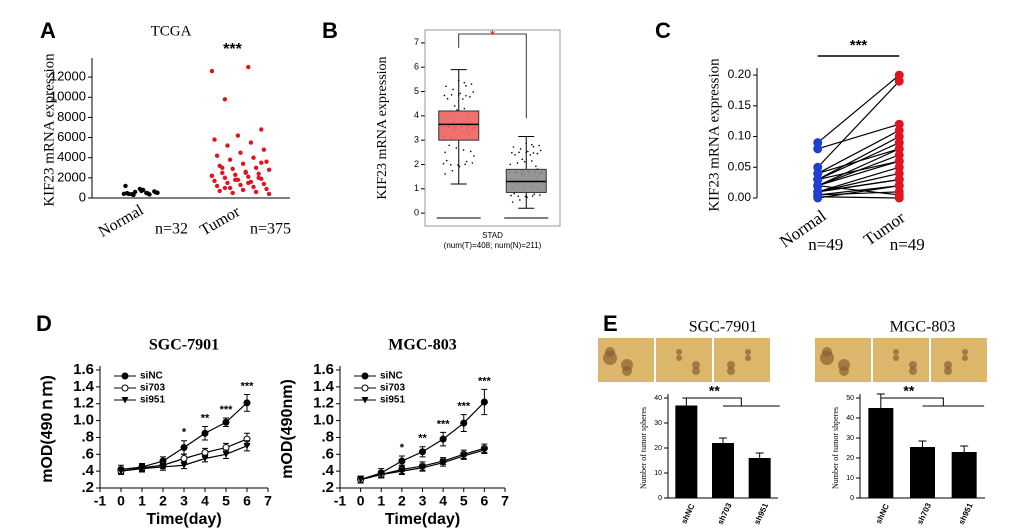  What do you see at coordinates (323, 403) in the screenshot?
I see `y-tick-label: 1.2` at bounding box center [323, 403].